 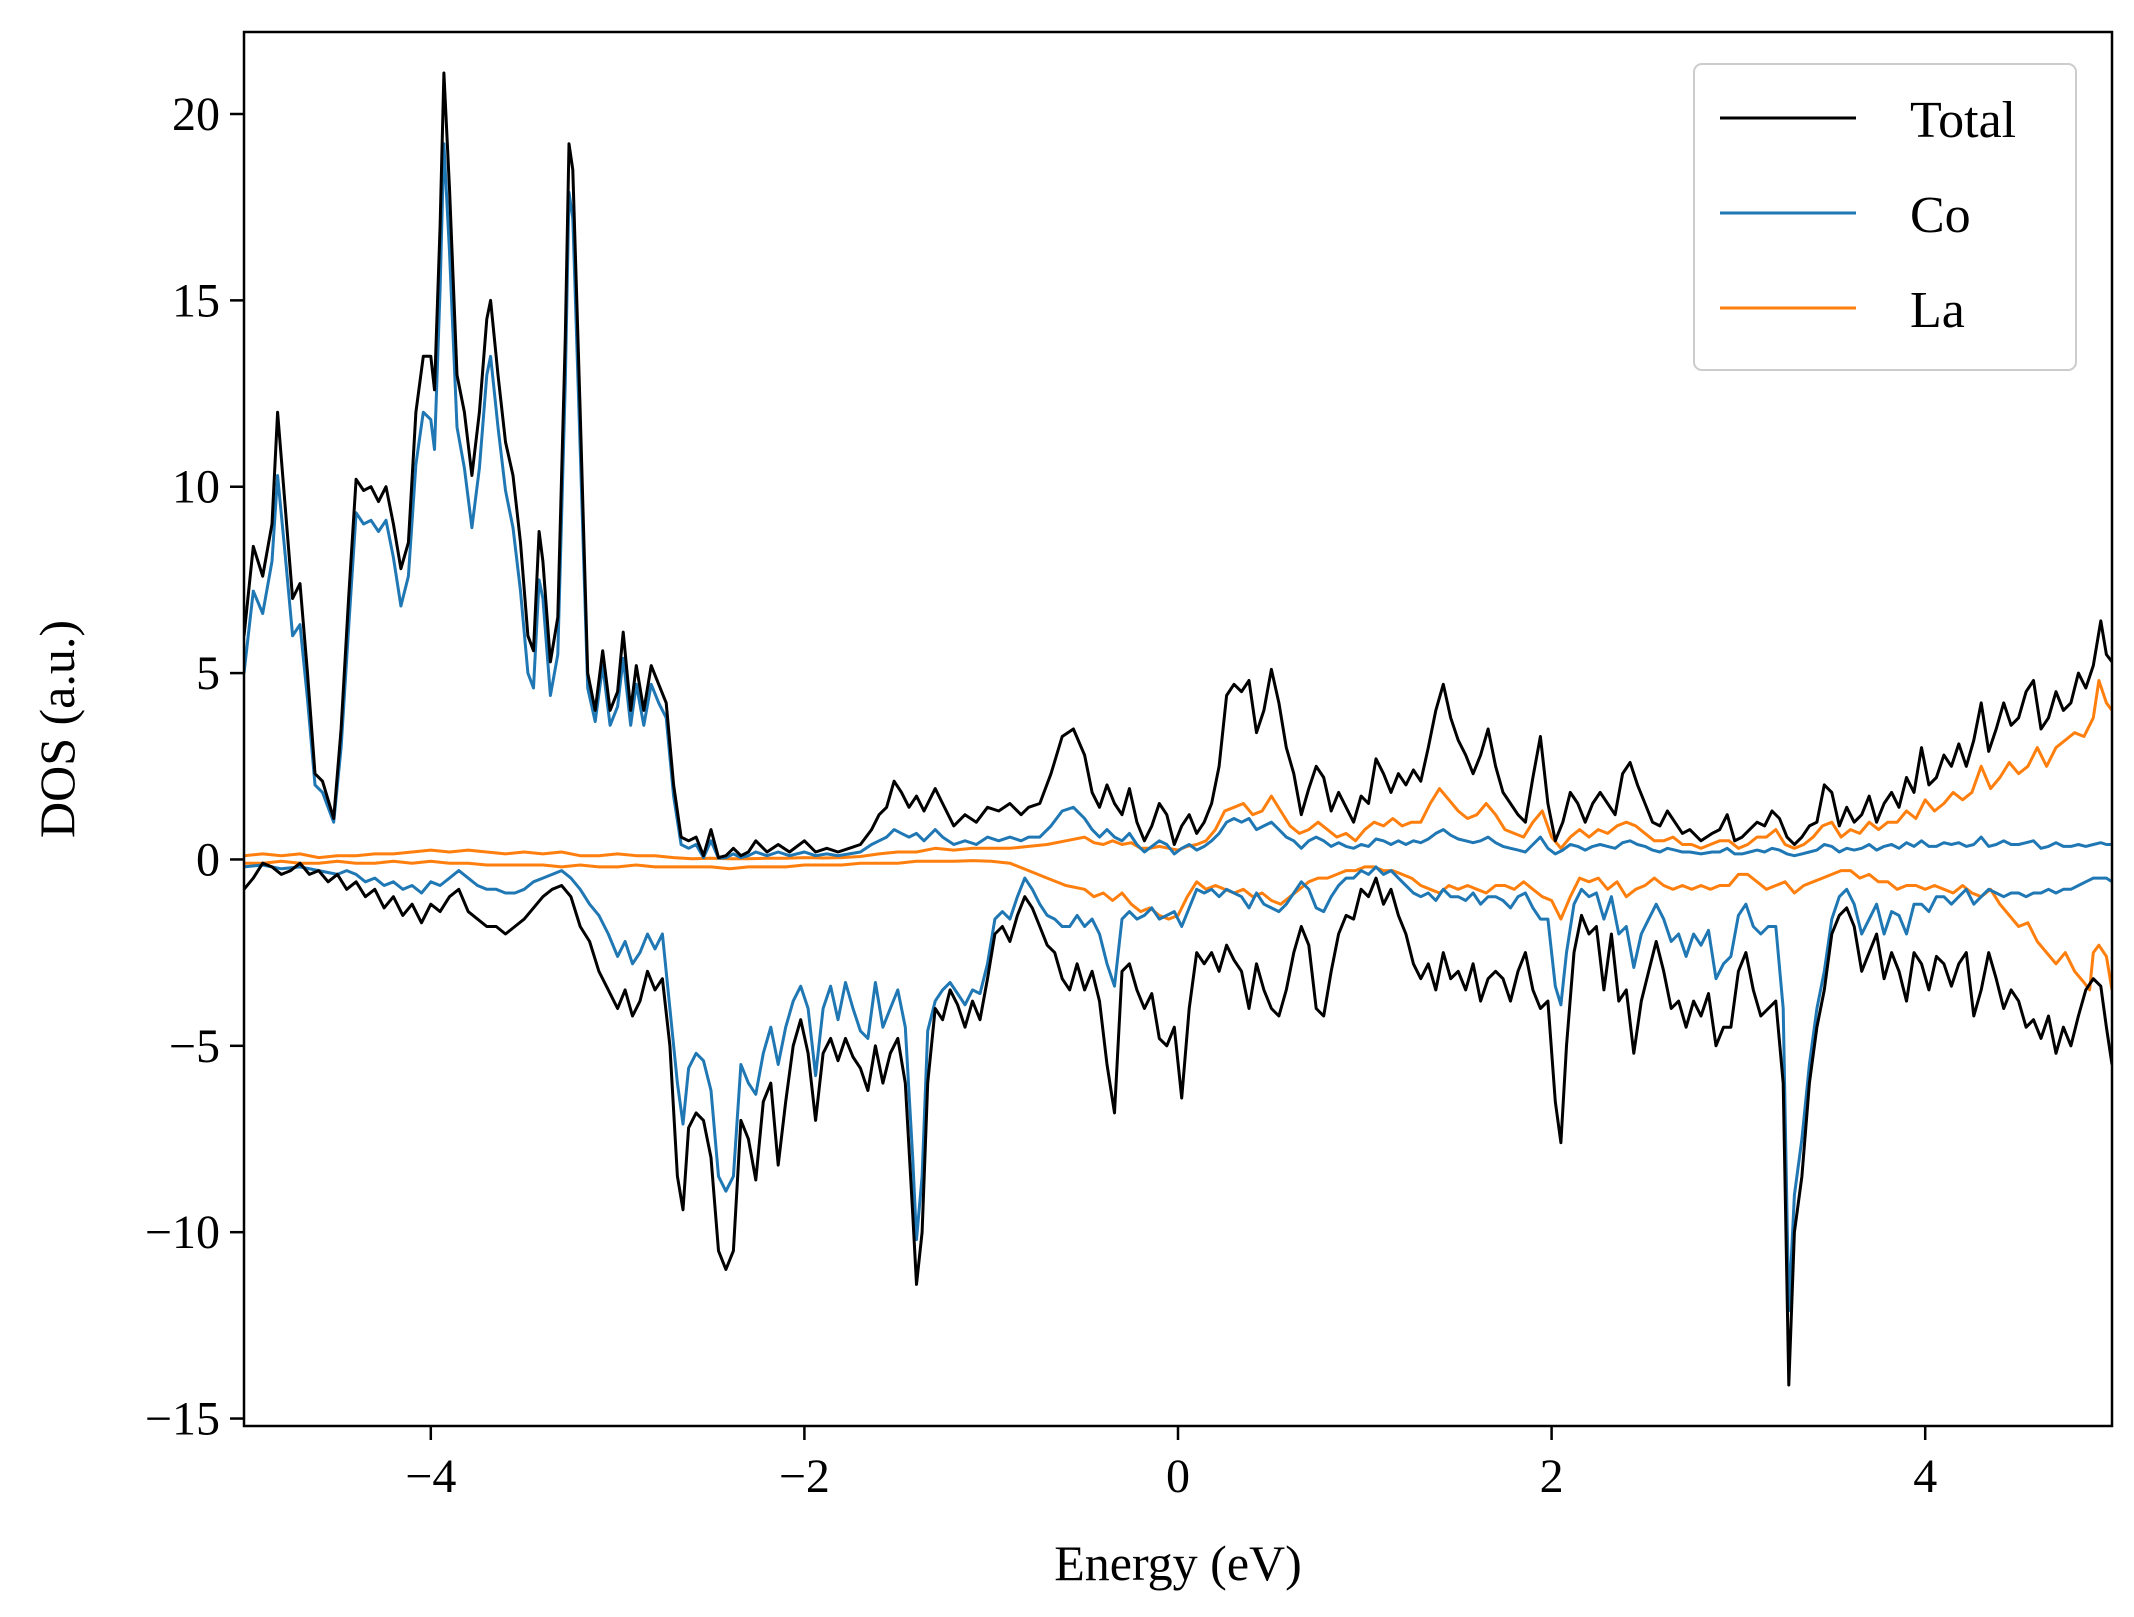 What do you see at coordinates (1178, 1476) in the screenshot?
I see `x-tick-label: 0` at bounding box center [1178, 1476].